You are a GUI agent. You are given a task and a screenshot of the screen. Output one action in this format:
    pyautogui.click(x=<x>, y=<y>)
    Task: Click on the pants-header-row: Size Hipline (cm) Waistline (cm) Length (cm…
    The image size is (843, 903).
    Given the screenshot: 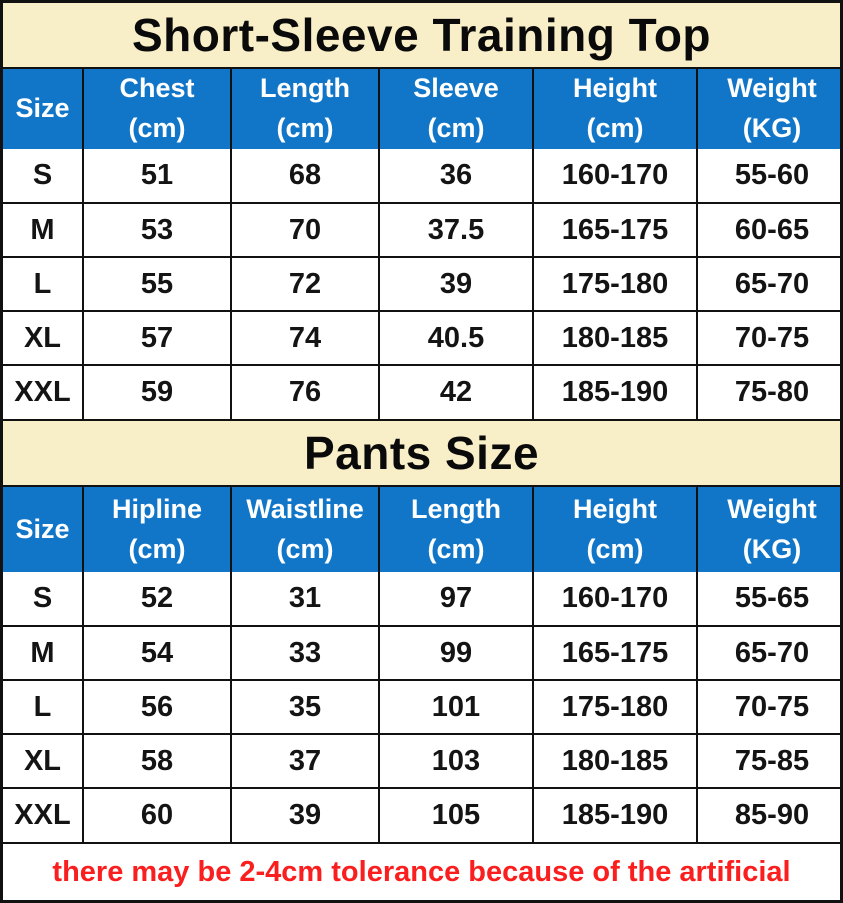 What is the action you would take?
    pyautogui.click(x=421, y=529)
    